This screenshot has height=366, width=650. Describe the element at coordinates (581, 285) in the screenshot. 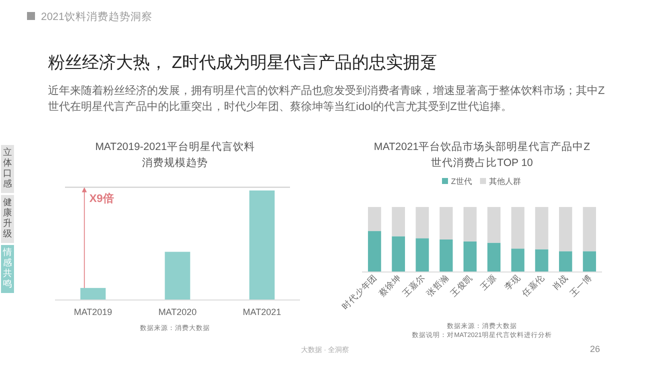

I see `x-tick-label: 王一博` at that location.